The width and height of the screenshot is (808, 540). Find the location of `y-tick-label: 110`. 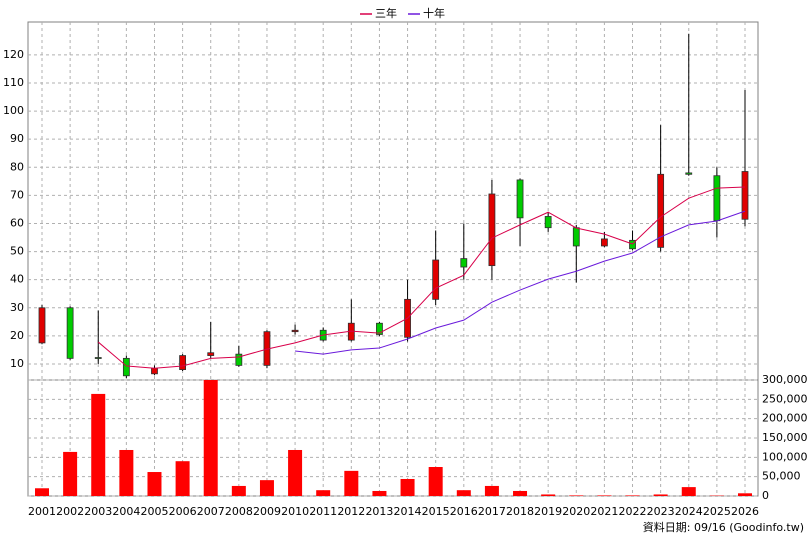

y-tick-label: 110 is located at coordinates (13, 82).